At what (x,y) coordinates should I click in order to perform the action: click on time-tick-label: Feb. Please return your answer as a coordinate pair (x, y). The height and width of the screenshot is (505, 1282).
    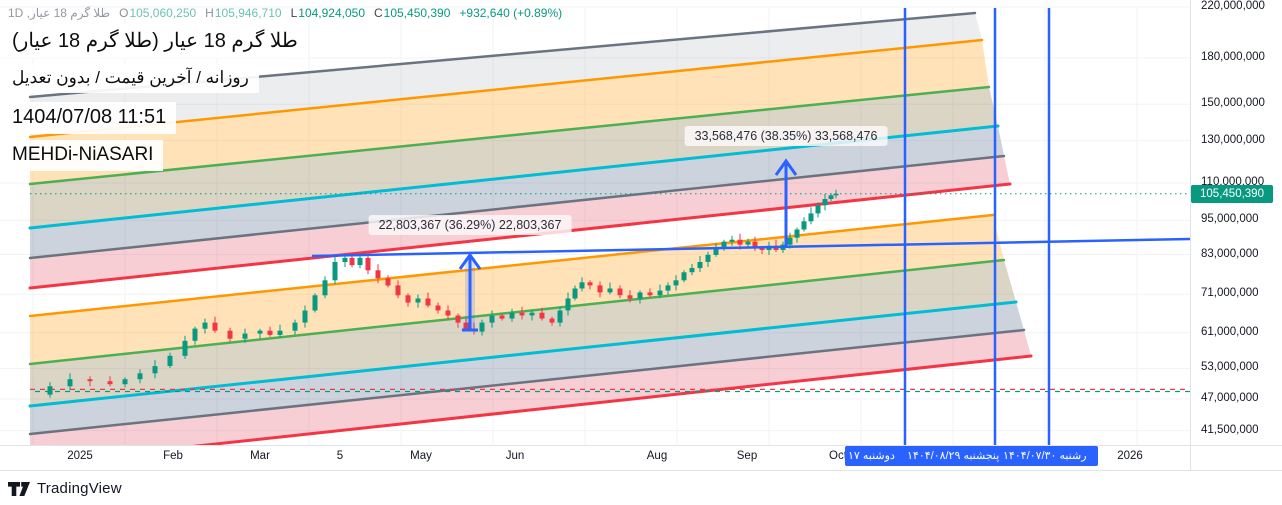
    Looking at the image, I should click on (173, 456).